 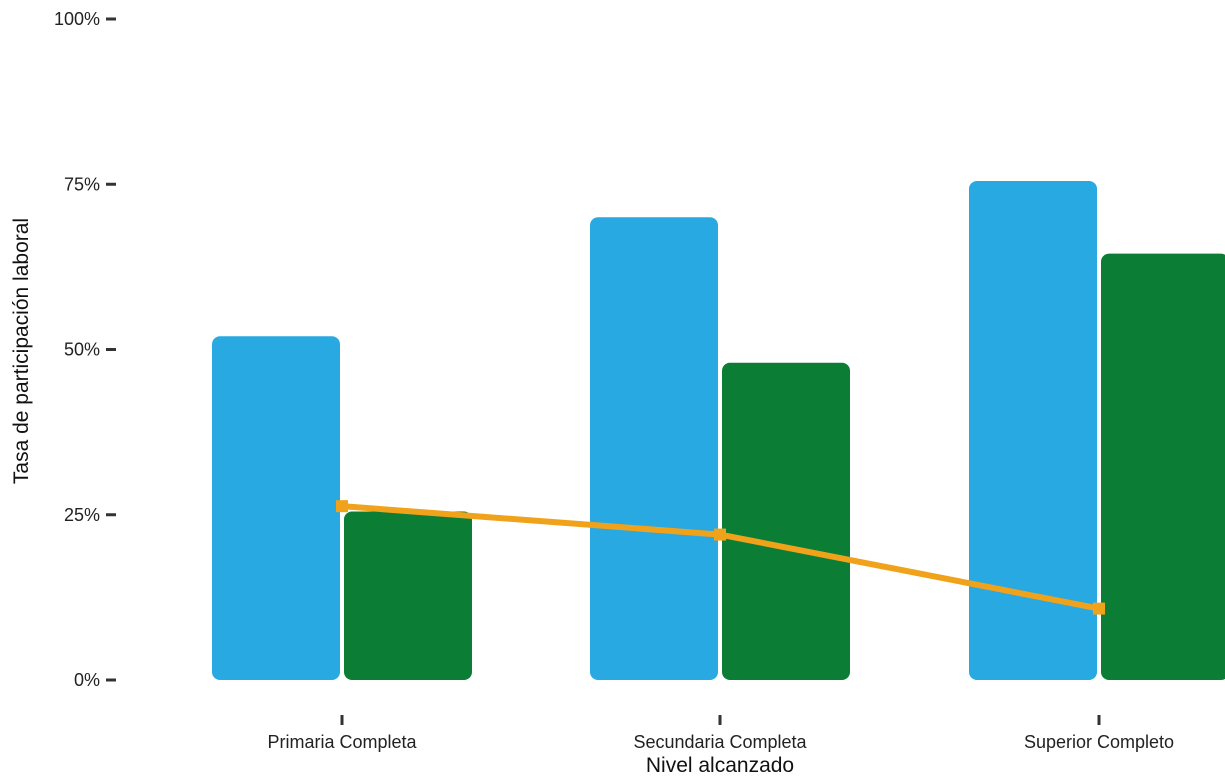 I want to click on x-axis-title: Nivel alcanzado, so click(x=720, y=765).